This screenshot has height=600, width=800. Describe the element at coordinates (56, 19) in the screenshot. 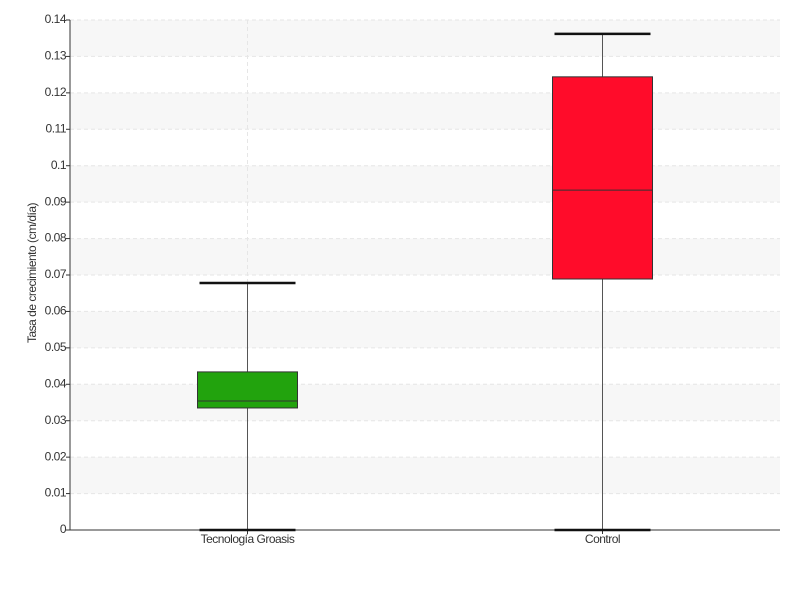

I see `y-tick-label: 0.14` at that location.